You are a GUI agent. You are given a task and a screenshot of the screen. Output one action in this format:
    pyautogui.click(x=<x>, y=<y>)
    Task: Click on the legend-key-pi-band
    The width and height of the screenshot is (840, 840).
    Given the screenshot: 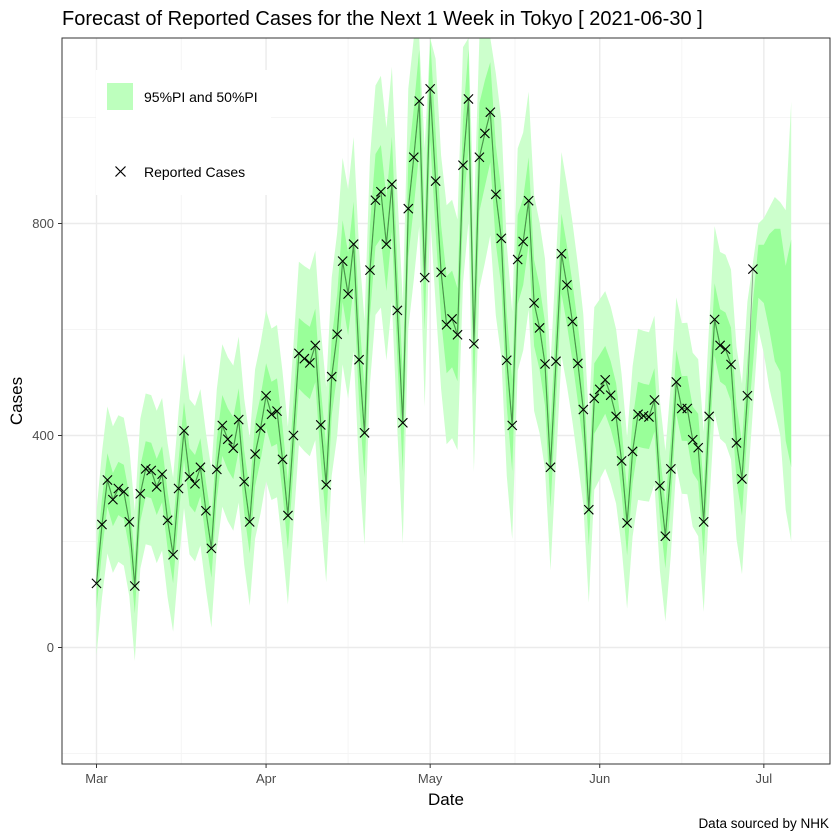 What is the action you would take?
    pyautogui.click(x=120, y=96)
    